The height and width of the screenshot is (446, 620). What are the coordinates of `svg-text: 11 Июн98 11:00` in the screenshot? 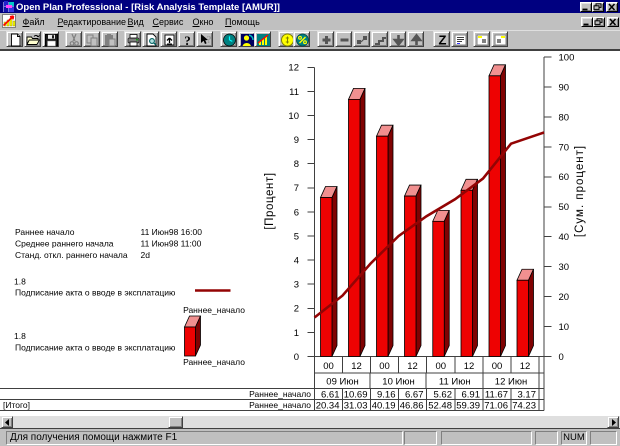 It's located at (171, 244).